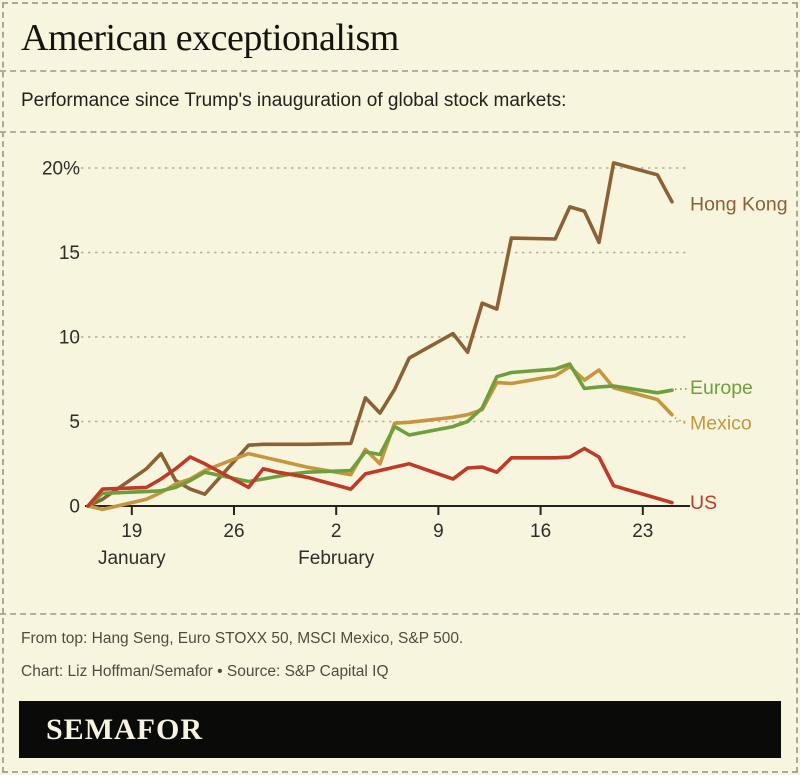  Describe the element at coordinates (721, 423) in the screenshot. I see `series-label-mexico: Mexico` at that location.